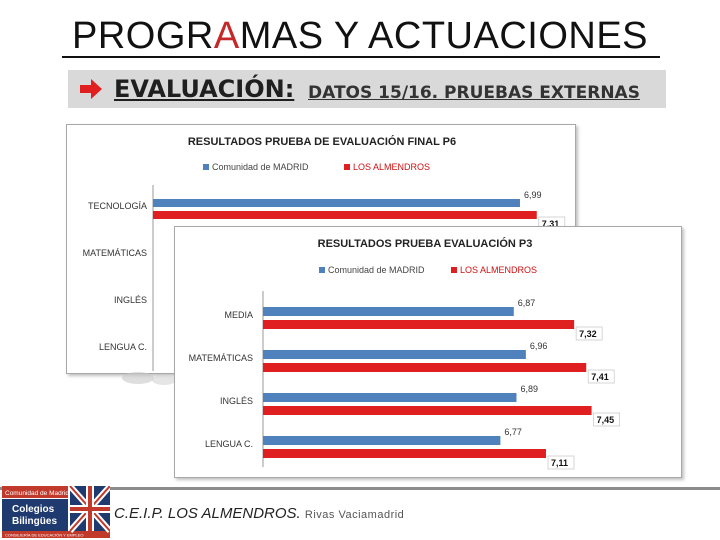 The image size is (720, 540). What do you see at coordinates (527, 303) in the screenshot?
I see `data-label-madrid: 6,87` at bounding box center [527, 303].